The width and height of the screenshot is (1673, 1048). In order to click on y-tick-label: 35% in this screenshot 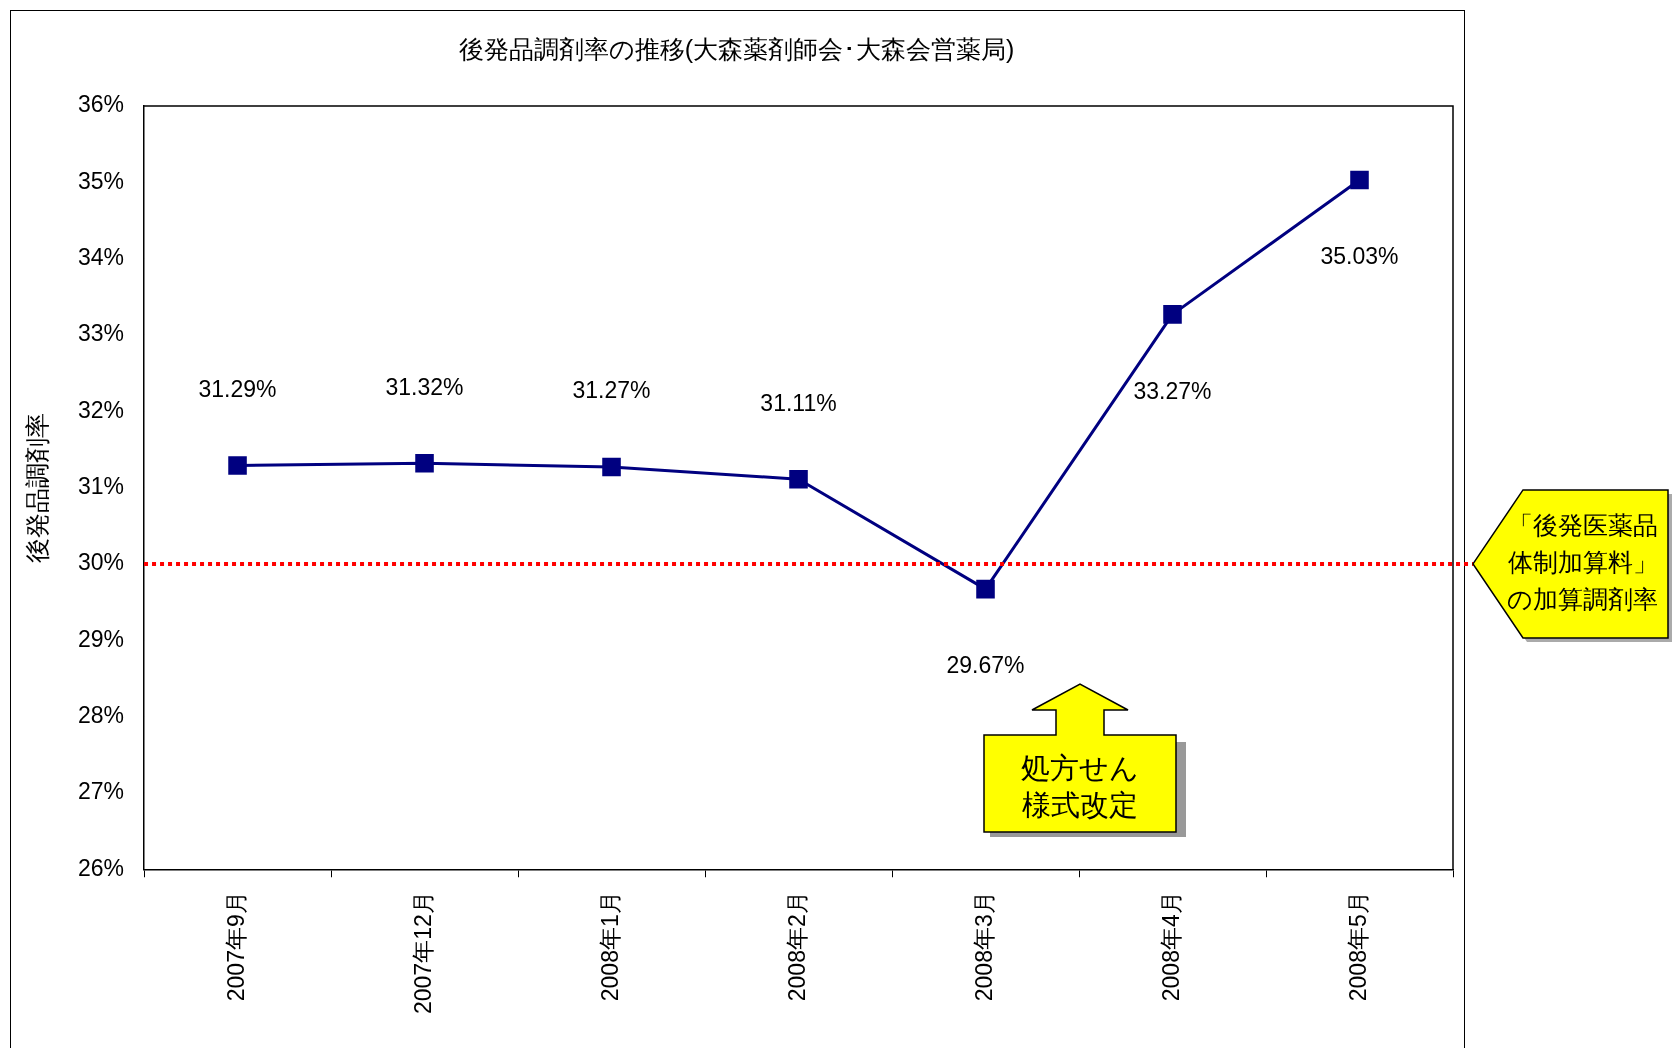, I will do `click(101, 180)`.